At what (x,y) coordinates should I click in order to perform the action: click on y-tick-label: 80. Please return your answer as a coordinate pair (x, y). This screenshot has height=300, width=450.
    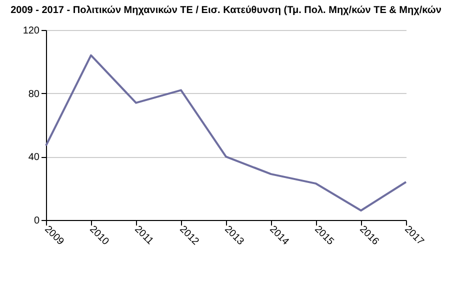
    Looking at the image, I should click on (34, 94).